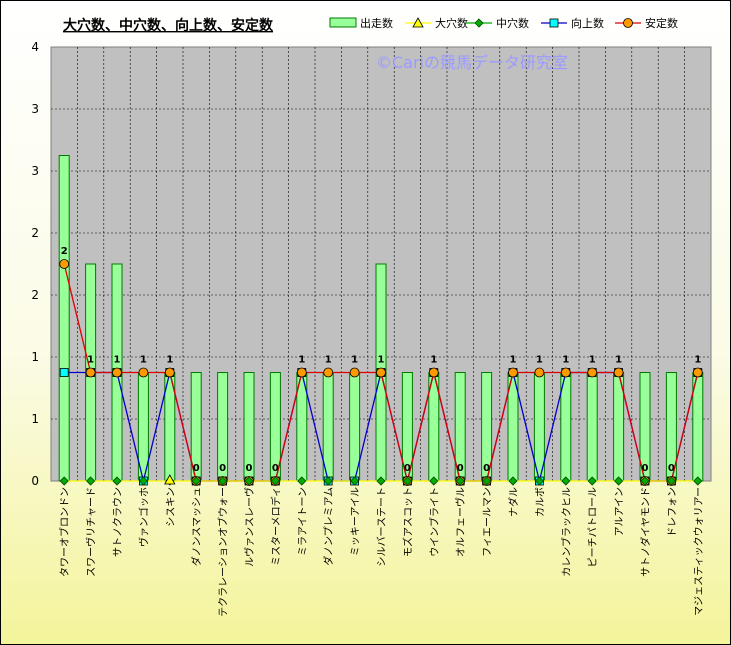 The image size is (731, 645). What do you see at coordinates (620, 511) in the screenshot?
I see `x-tick-label: アルアイン` at bounding box center [620, 511].